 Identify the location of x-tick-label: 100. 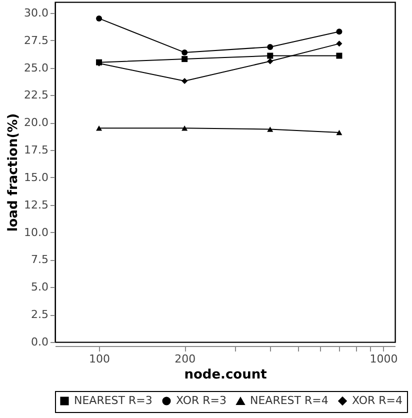
(99, 359).